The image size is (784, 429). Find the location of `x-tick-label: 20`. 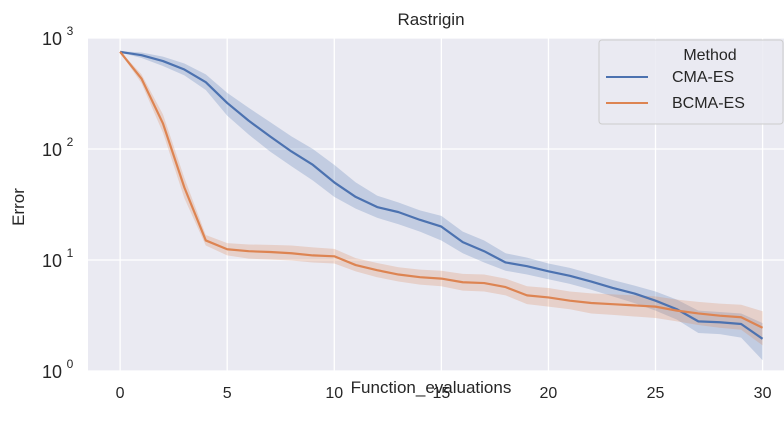

x-tick-label: 20 is located at coordinates (549, 393).